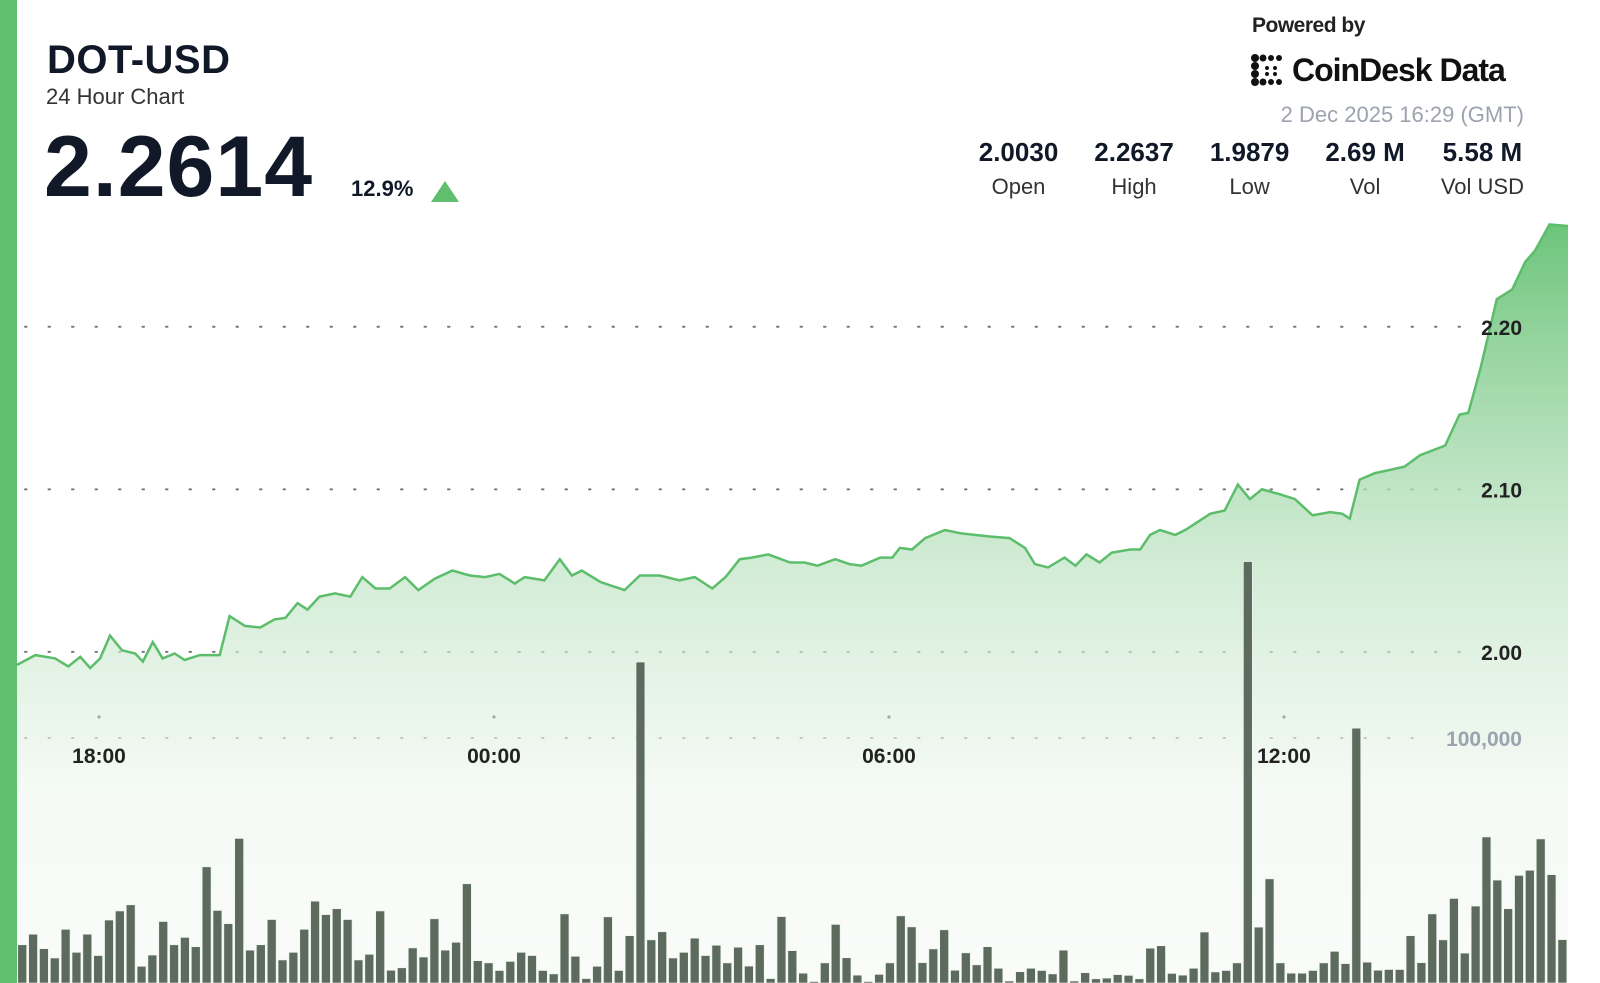  I want to click on stat-value: 2.0030, so click(1018, 152).